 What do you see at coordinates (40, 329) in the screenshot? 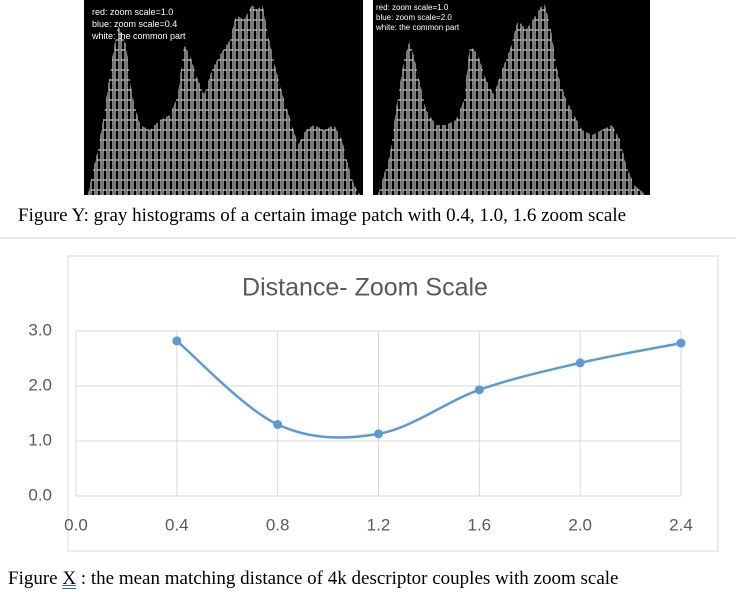
I see `y-tick-label: 3.0` at bounding box center [40, 329].